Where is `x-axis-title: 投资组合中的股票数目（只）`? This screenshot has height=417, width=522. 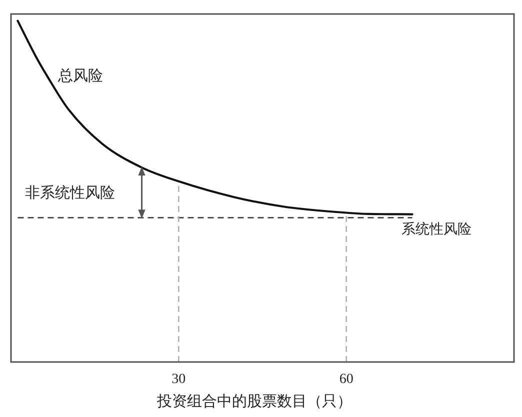 x-axis-title: 投资组合中的股票数目（只） is located at coordinates (254, 402).